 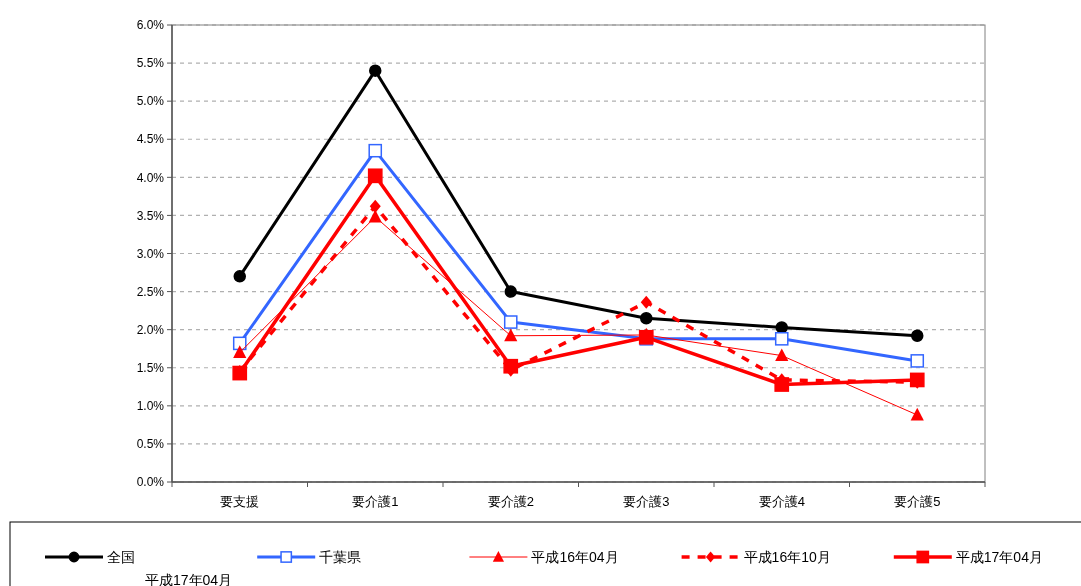 What do you see at coordinates (999, 556) in the screenshot?
I see `legend-label: 平成17年04月` at bounding box center [999, 556].